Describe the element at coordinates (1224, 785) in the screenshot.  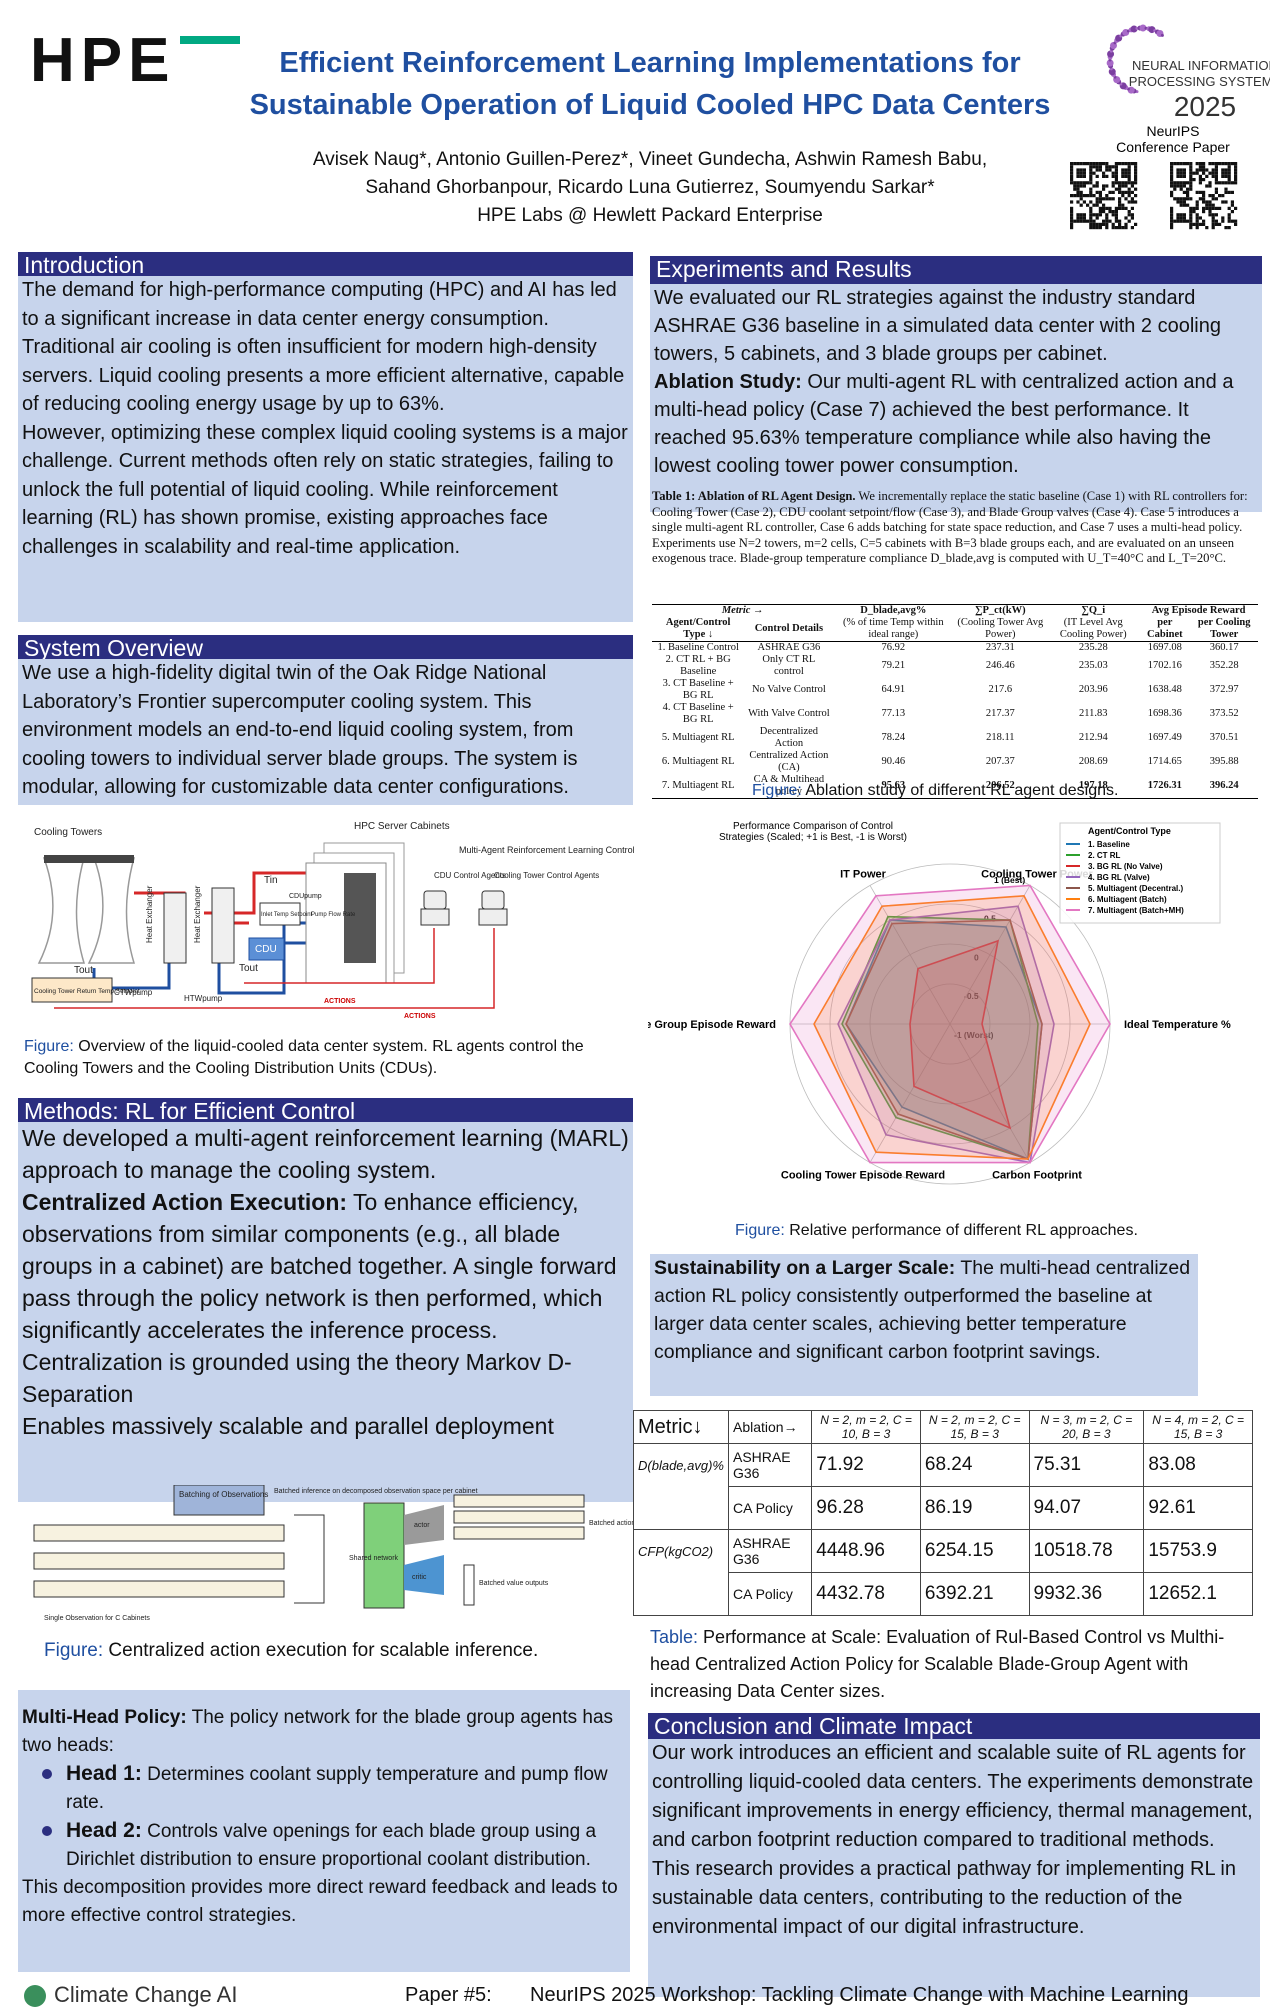
I see `table-cell: 396.24` at that location.